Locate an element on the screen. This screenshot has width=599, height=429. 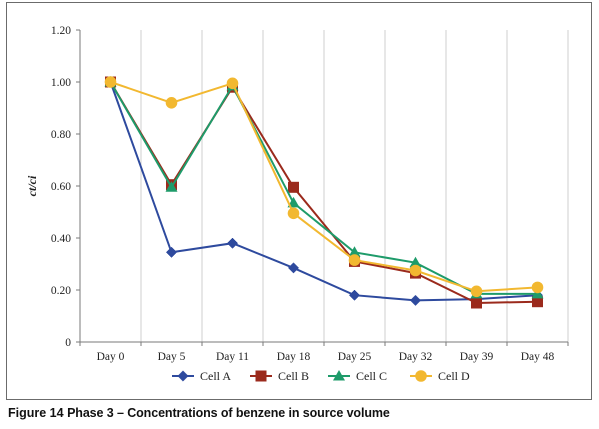
legend-item-cell-a: Cell A is located at coordinates (201, 376).